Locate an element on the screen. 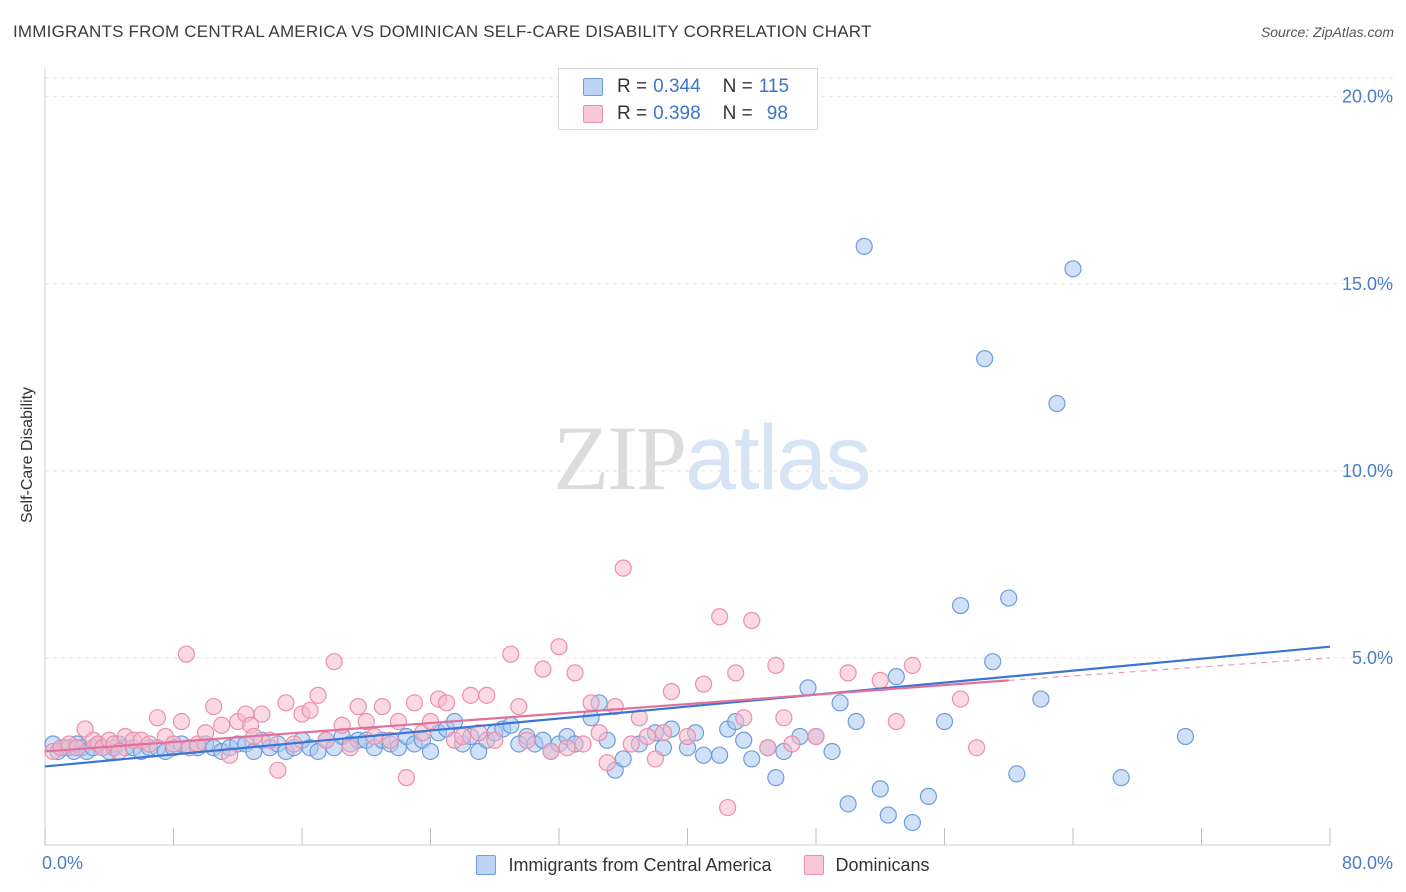  legend-n-value: 98 is located at coordinates (777, 113).